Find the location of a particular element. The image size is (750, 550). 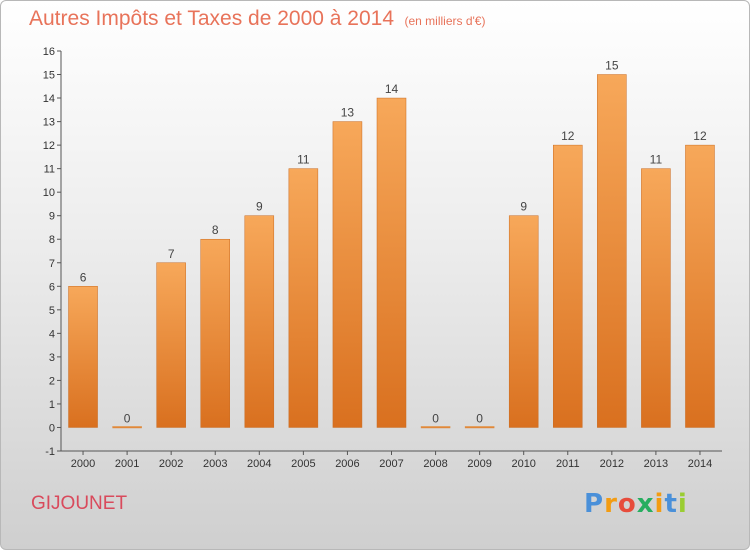

bar-2013 is located at coordinates (656, 298).